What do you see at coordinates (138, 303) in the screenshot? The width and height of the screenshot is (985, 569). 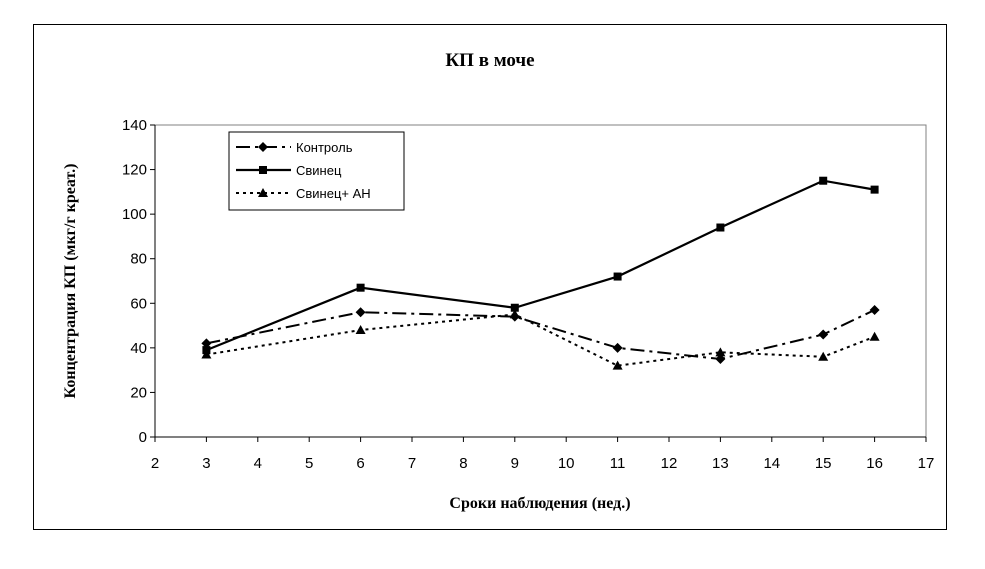 I see `y-tick-label: 60` at bounding box center [138, 303].